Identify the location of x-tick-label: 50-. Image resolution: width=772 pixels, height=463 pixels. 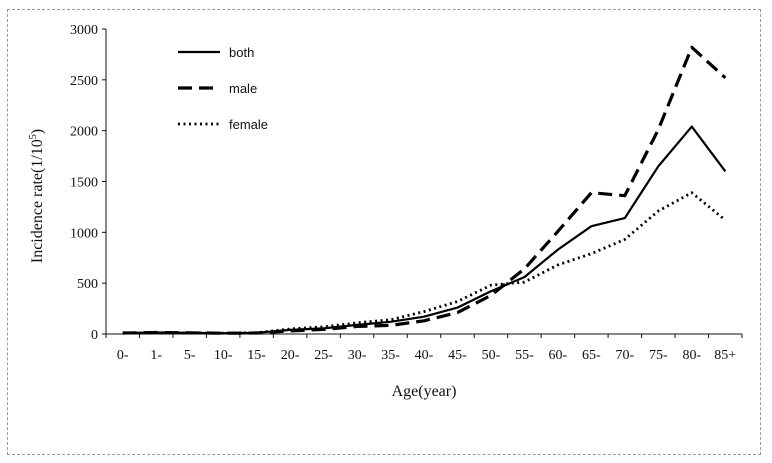
(491, 355).